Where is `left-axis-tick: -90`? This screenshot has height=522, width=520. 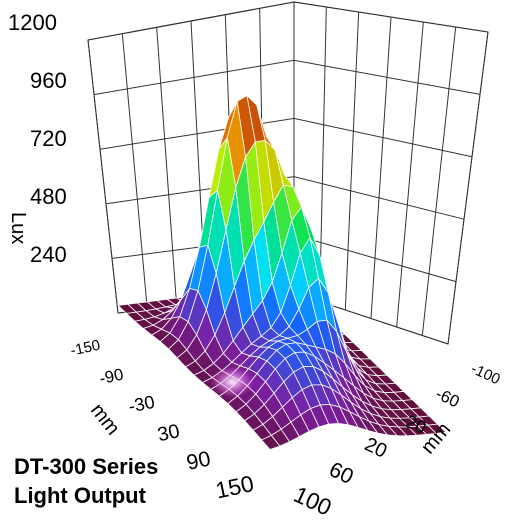
left-axis-tick: -90 is located at coordinates (111, 377).